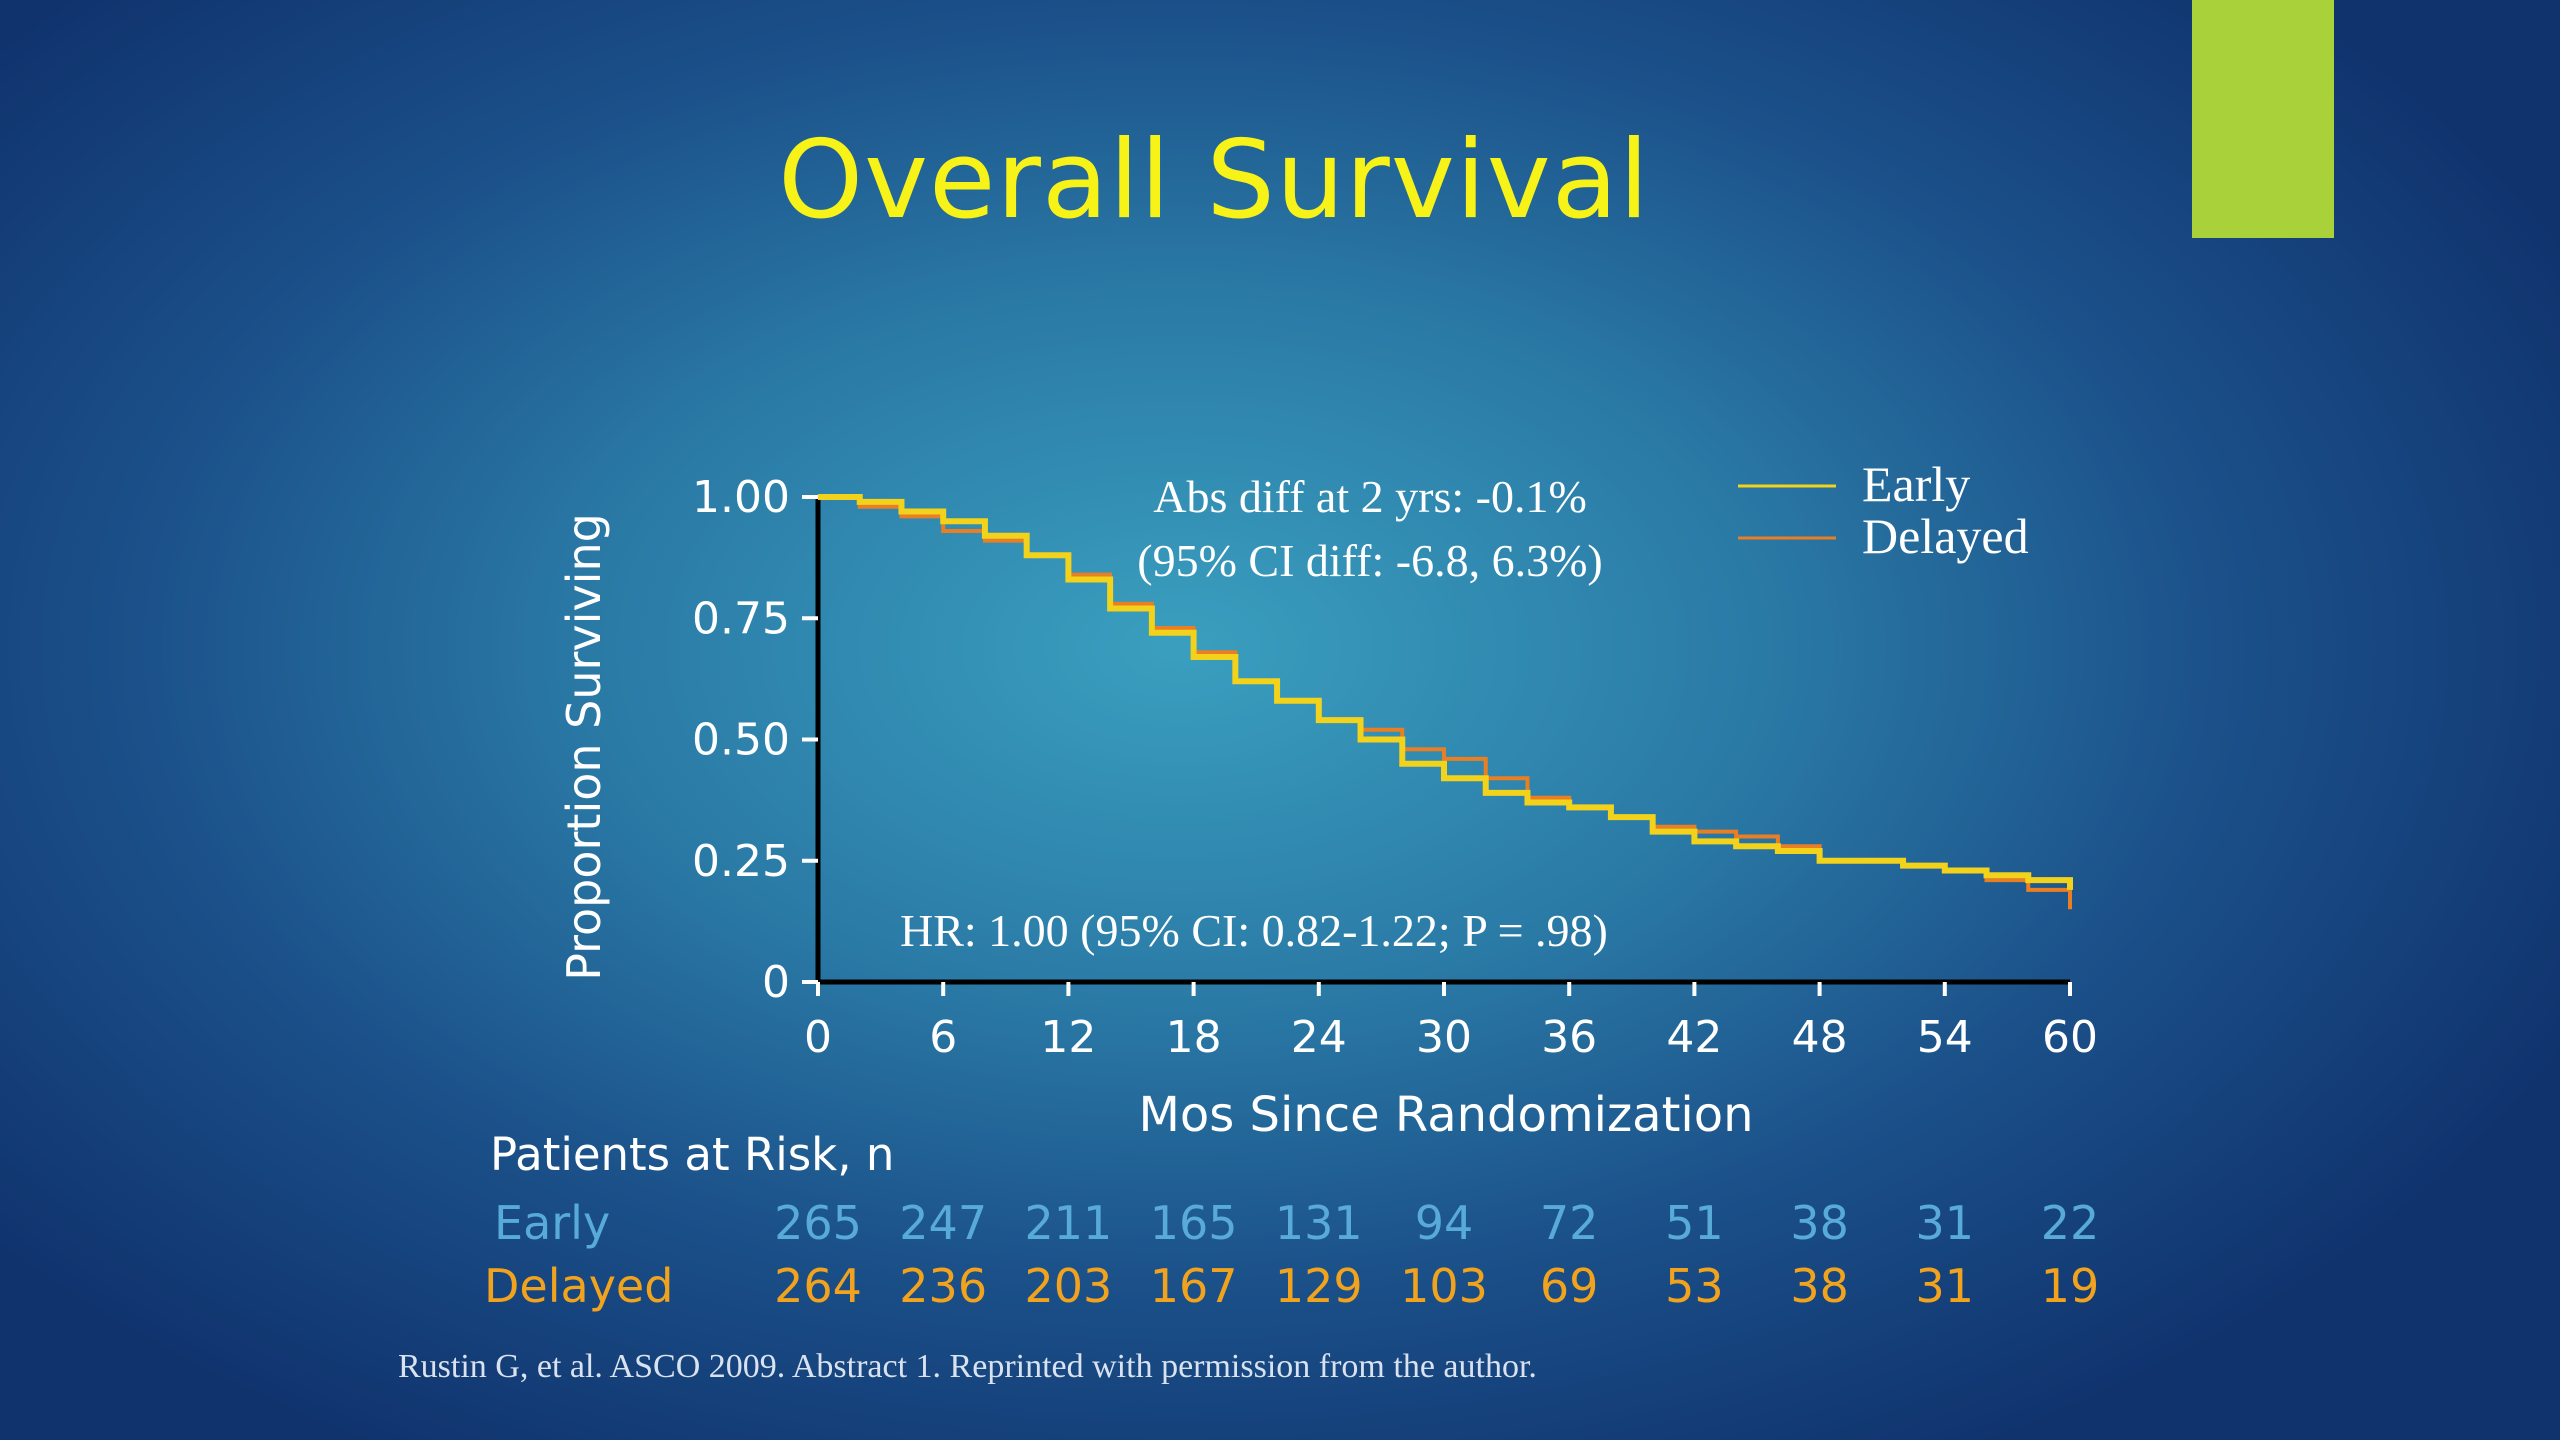 The image size is (2560, 1440). What do you see at coordinates (1820, 1037) in the screenshot?
I see `x-tick-label: 48` at bounding box center [1820, 1037].